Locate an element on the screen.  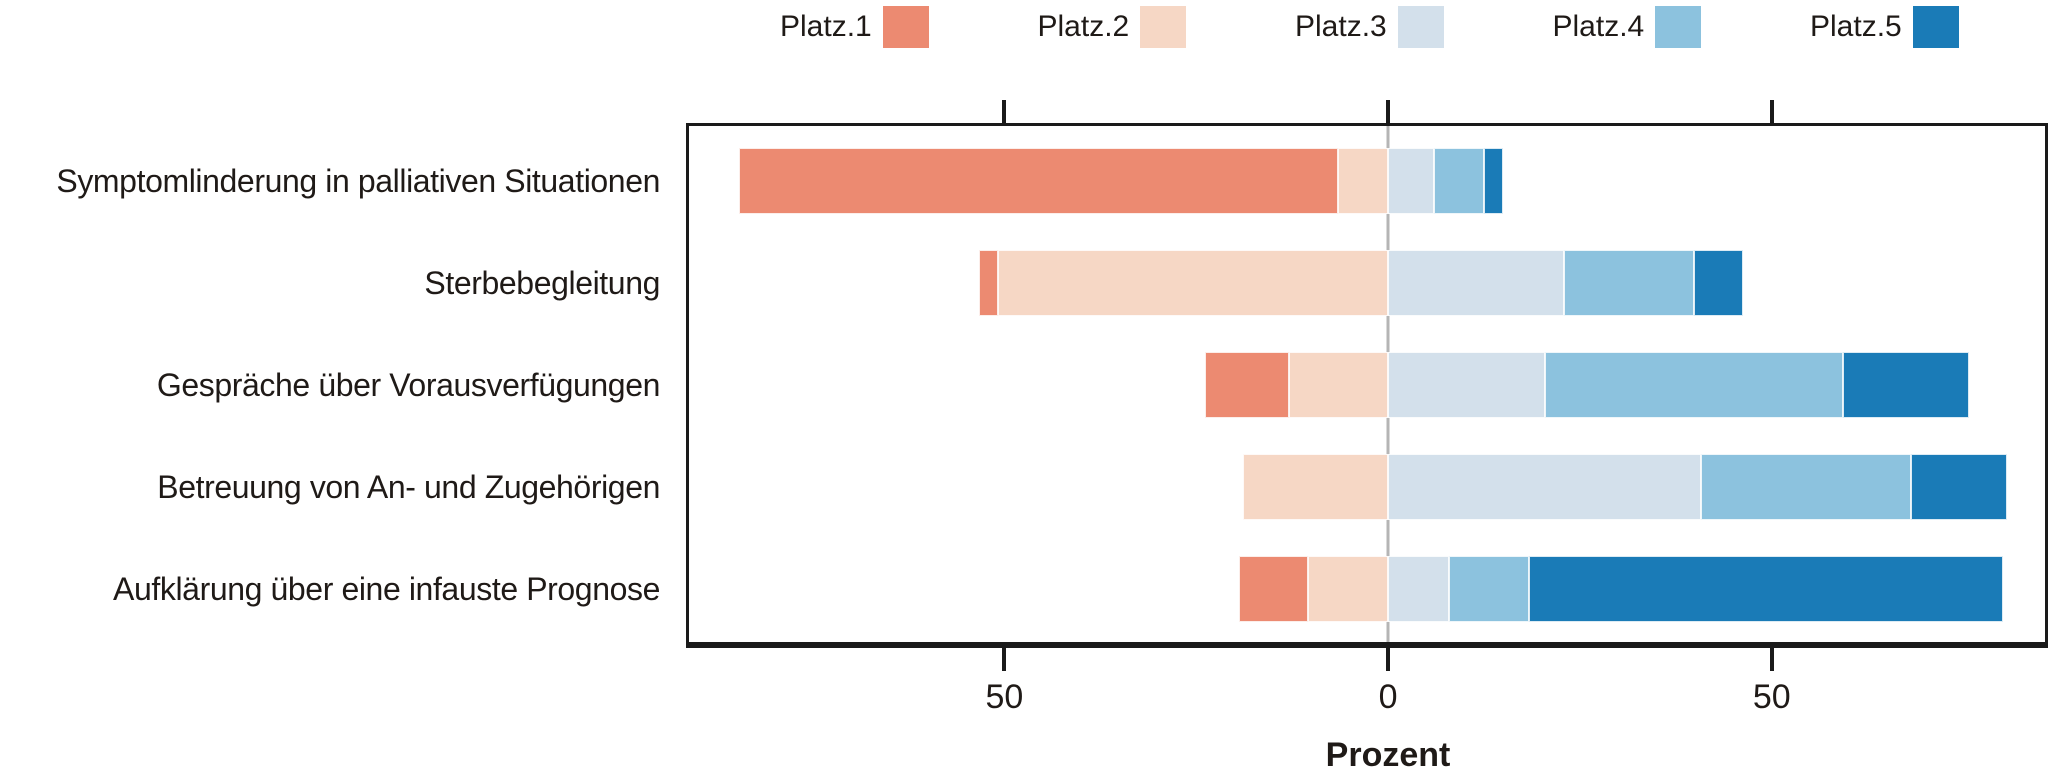
legend-label: Platz.5 is located at coordinates (1856, 26).